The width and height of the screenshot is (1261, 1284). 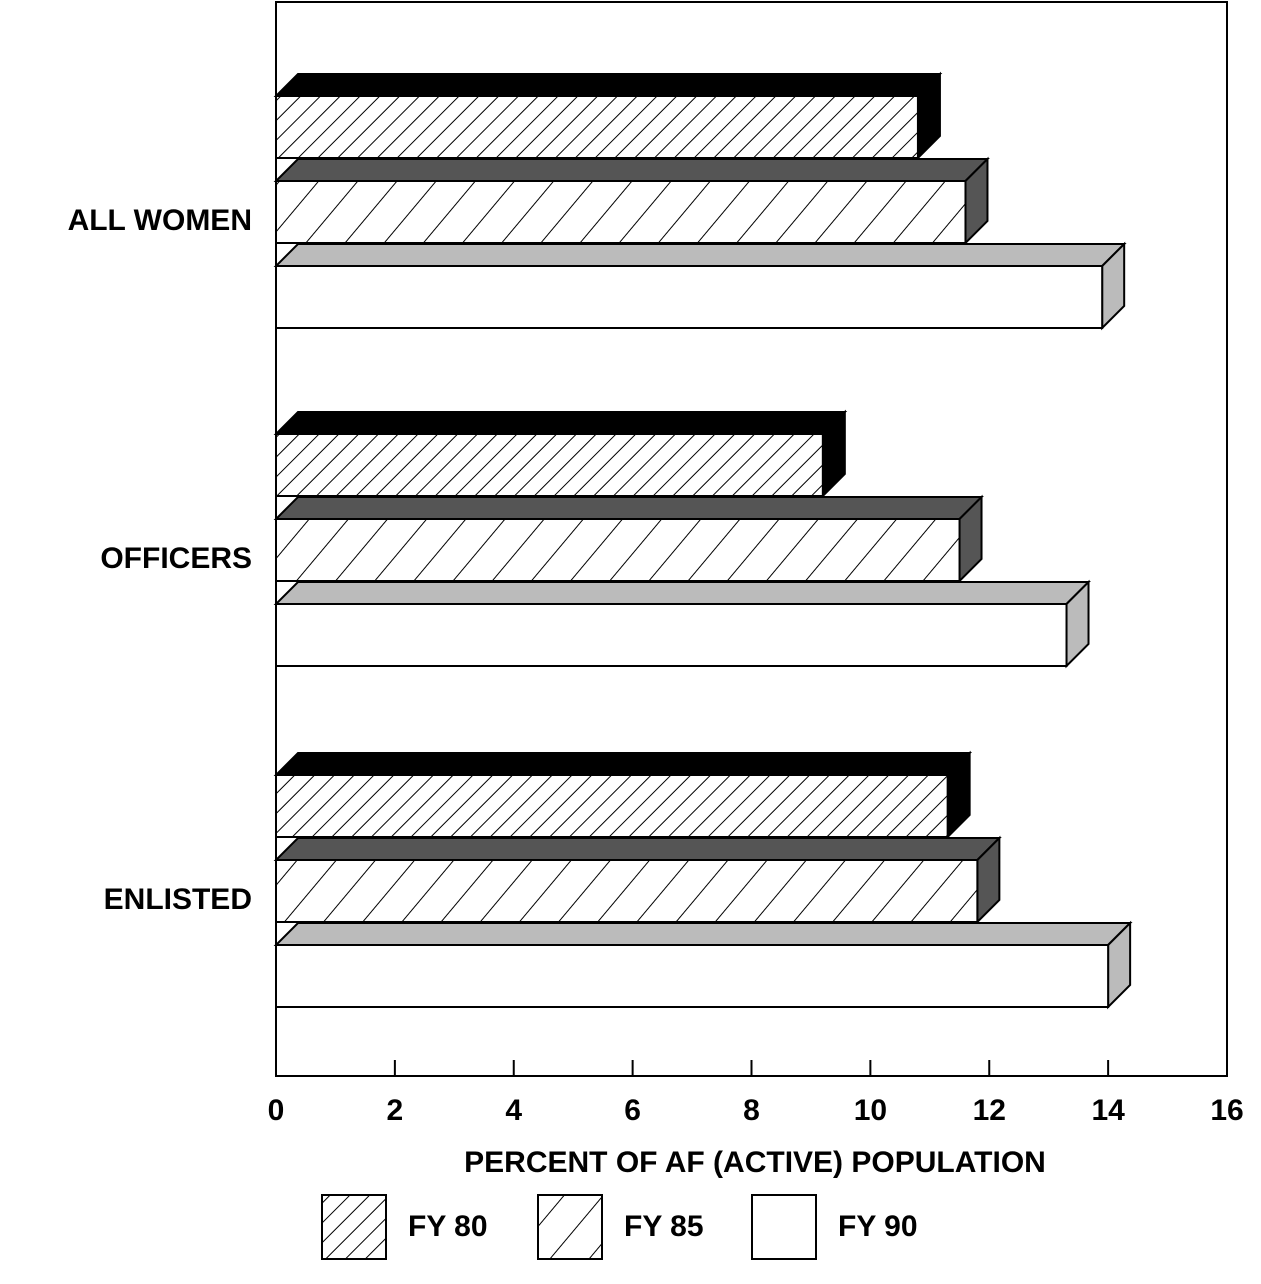 I want to click on category-label: ENLISTED, so click(x=178, y=899).